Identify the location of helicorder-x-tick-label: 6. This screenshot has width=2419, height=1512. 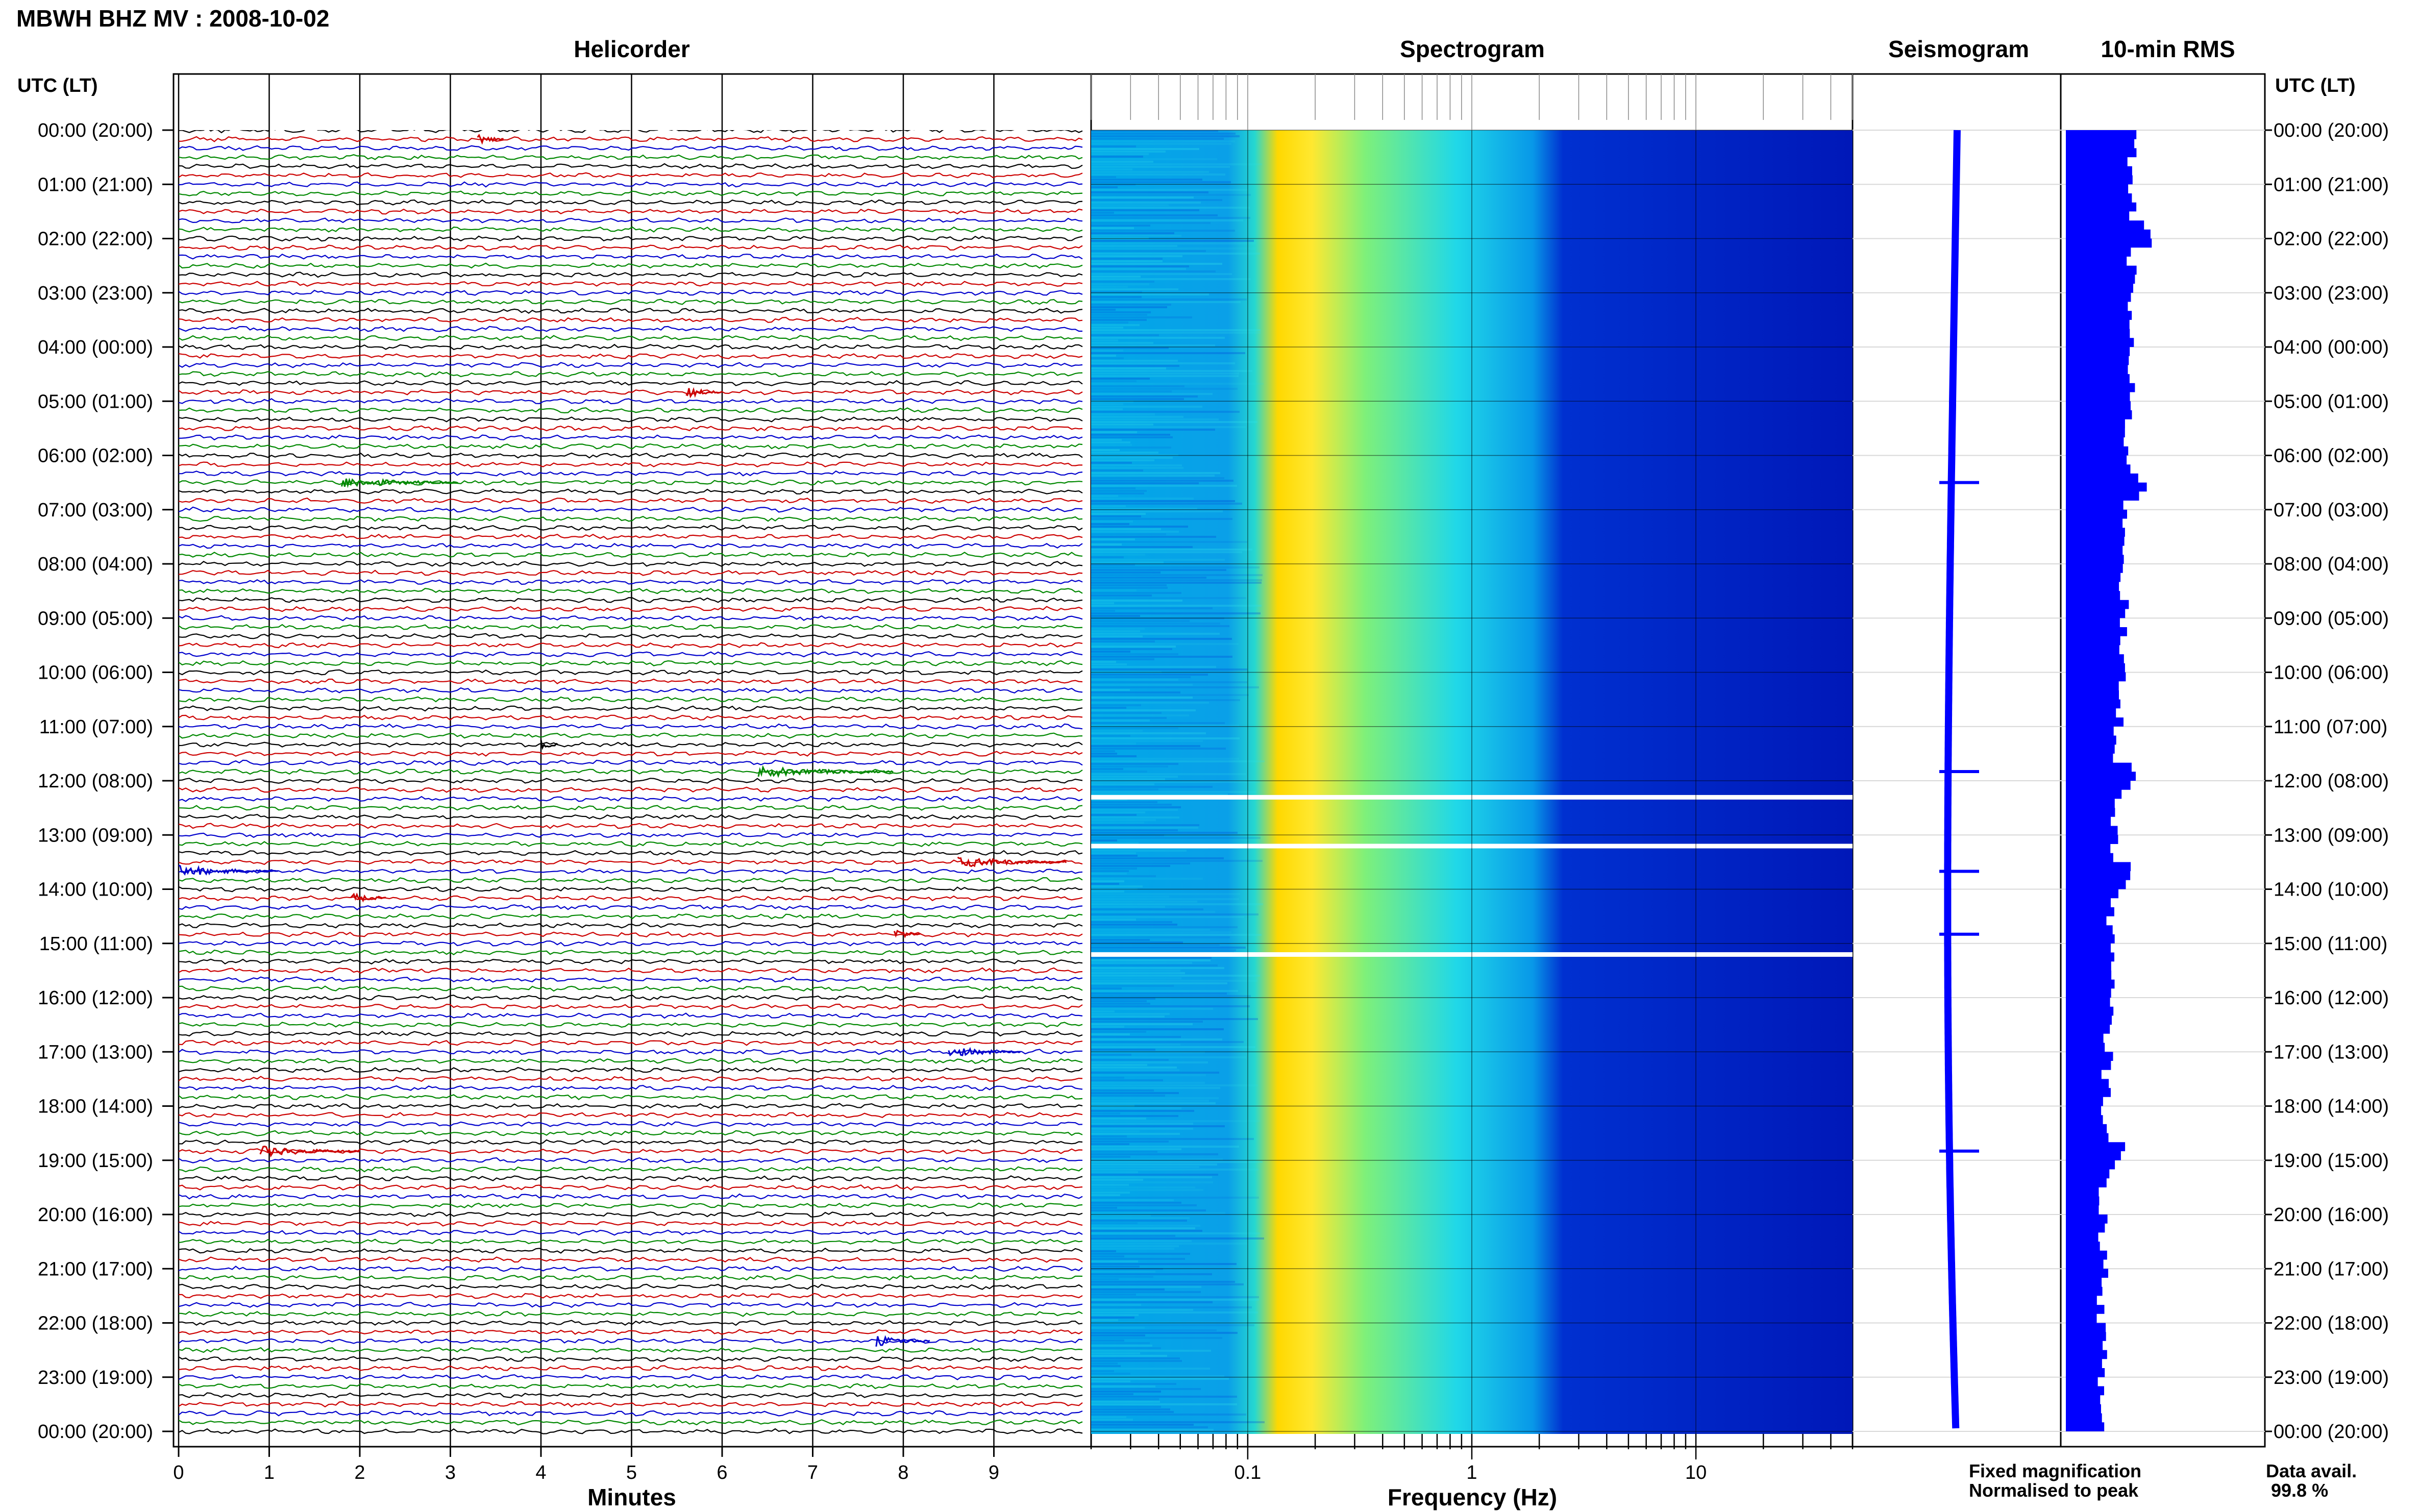
(722, 1472).